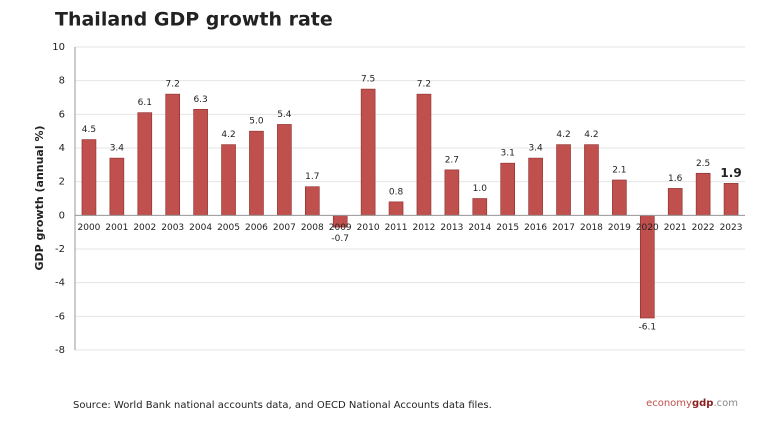 This screenshot has width=768, height=422. I want to click on value-label: 4.5, so click(89, 130).